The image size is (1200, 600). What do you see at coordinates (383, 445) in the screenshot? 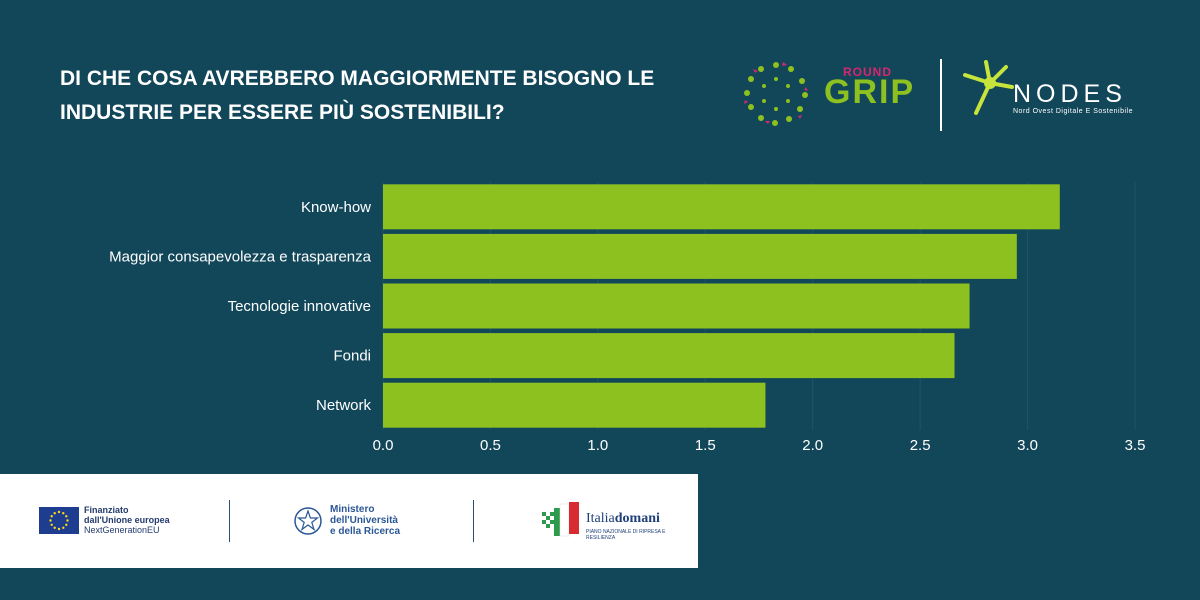
I see `x-tick-label: 0.0` at bounding box center [383, 445].